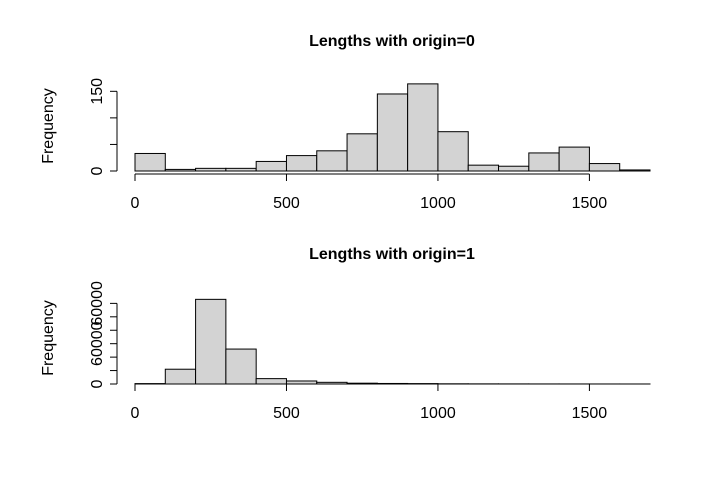 Image resolution: width=710 pixels, height=484 pixels. What do you see at coordinates (392, 254) in the screenshot?
I see `chart-title: Lengths with origin=1` at bounding box center [392, 254].